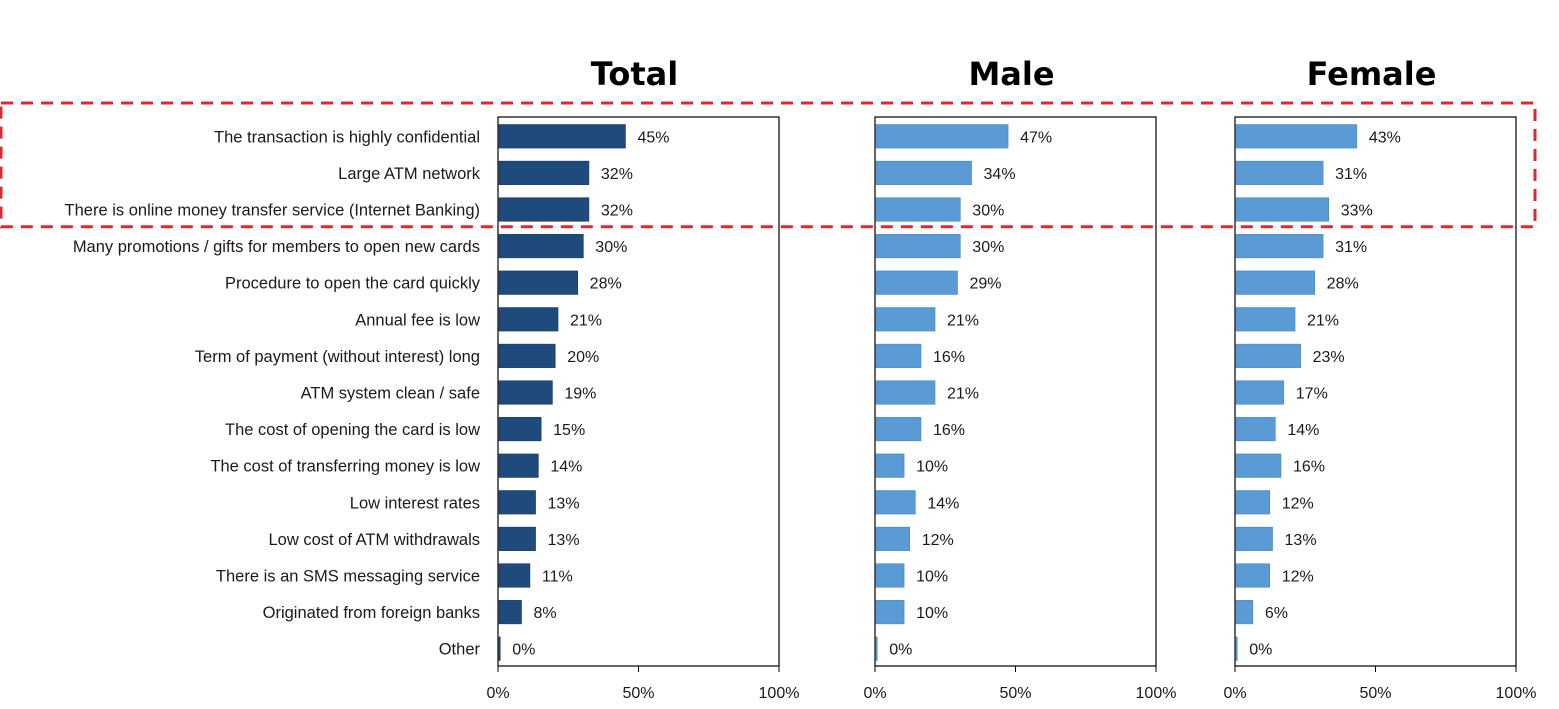 This screenshot has width=1559, height=709. What do you see at coordinates (1303, 430) in the screenshot?
I see `data-label-female: 14%` at bounding box center [1303, 430].